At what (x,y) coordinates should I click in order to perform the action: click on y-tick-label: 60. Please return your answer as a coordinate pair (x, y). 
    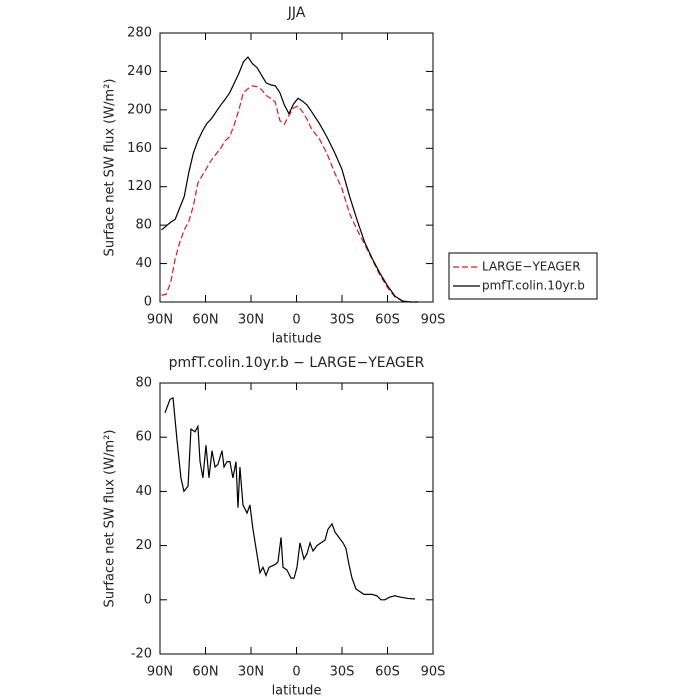
    Looking at the image, I should click on (143, 437).